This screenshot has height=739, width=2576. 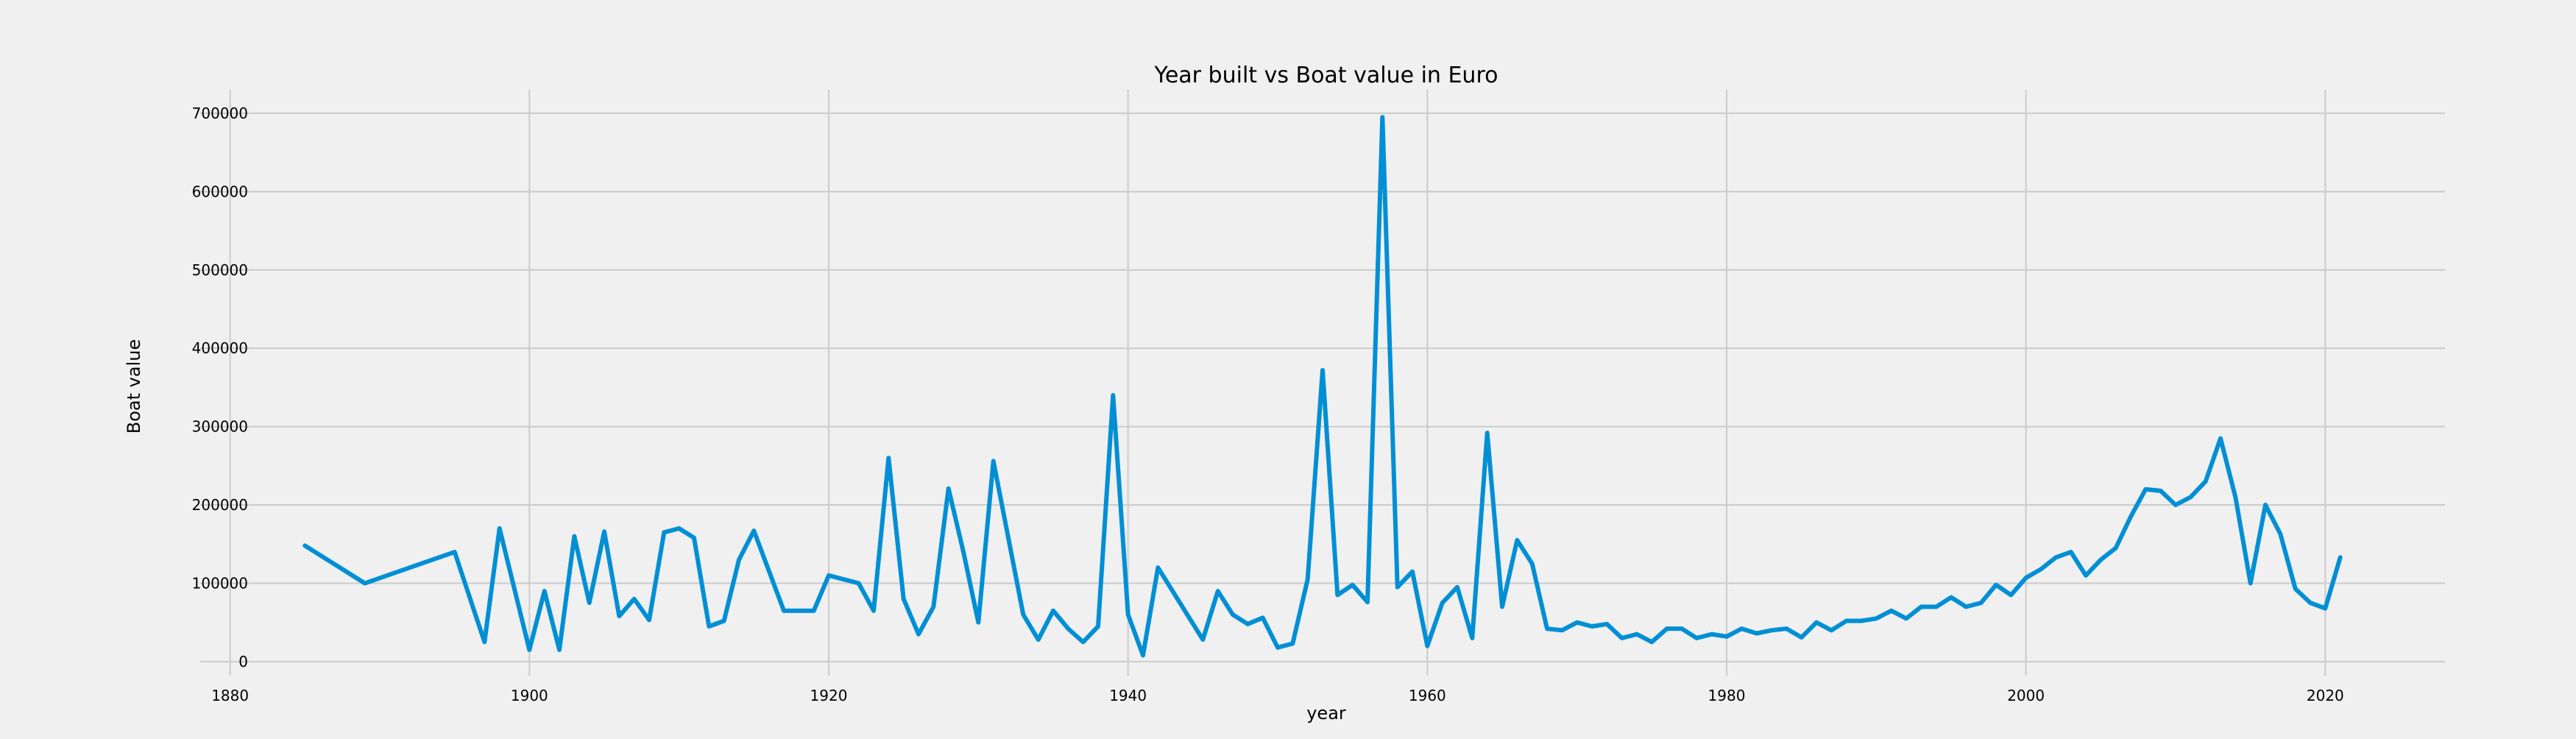 What do you see at coordinates (1427, 696) in the screenshot?
I see `x-tick-label: 1960` at bounding box center [1427, 696].